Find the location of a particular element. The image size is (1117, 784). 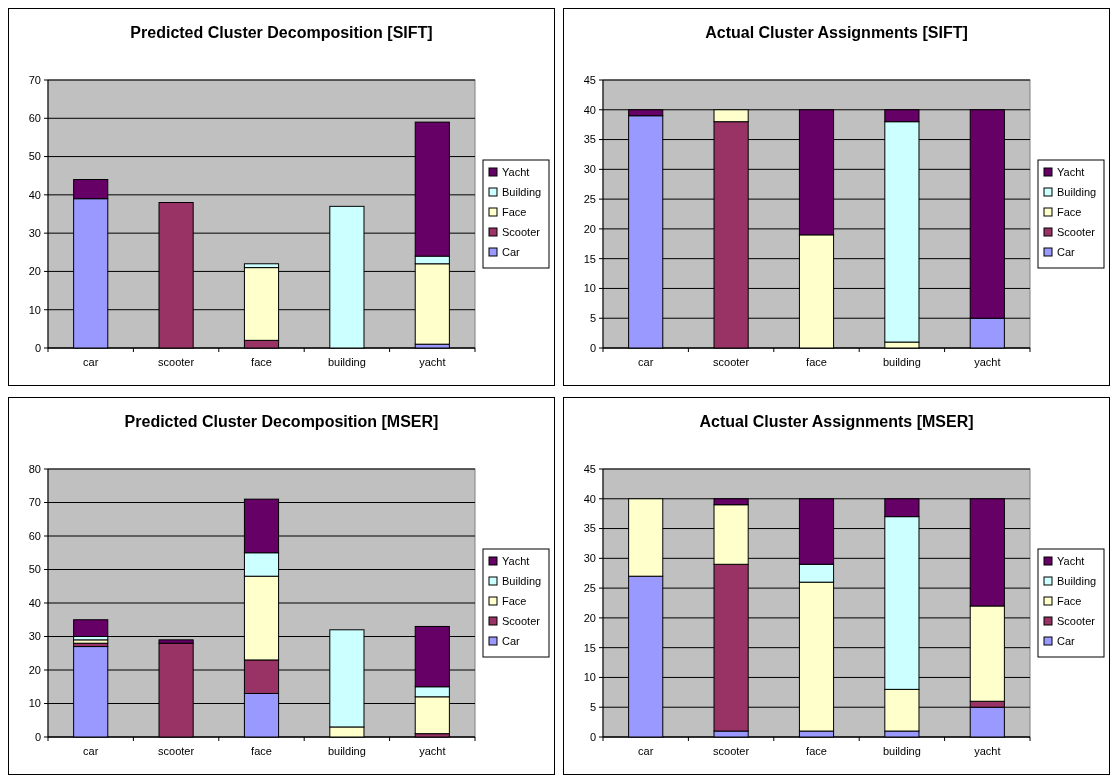

chart-title: Predicted Cluster Decomposition [MSER] is located at coordinates (281, 421).